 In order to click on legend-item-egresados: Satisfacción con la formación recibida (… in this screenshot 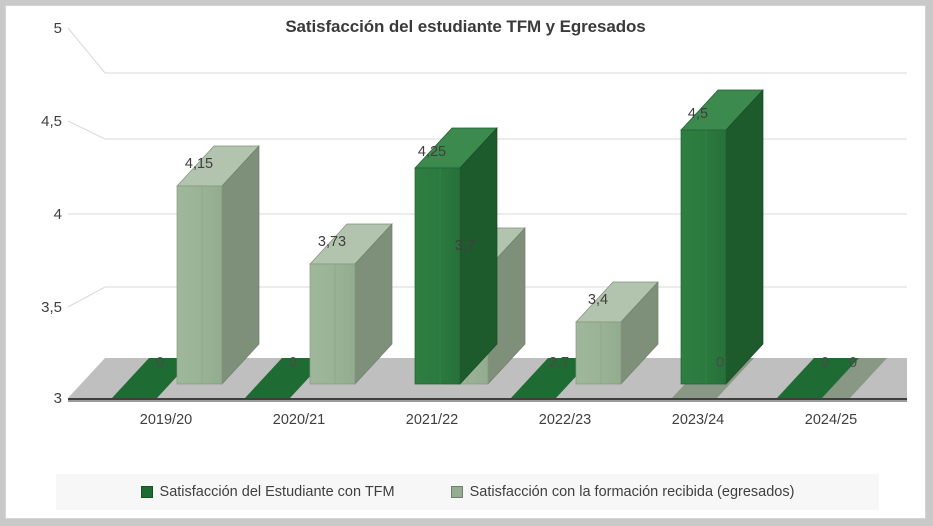, I will do `click(622, 492)`.